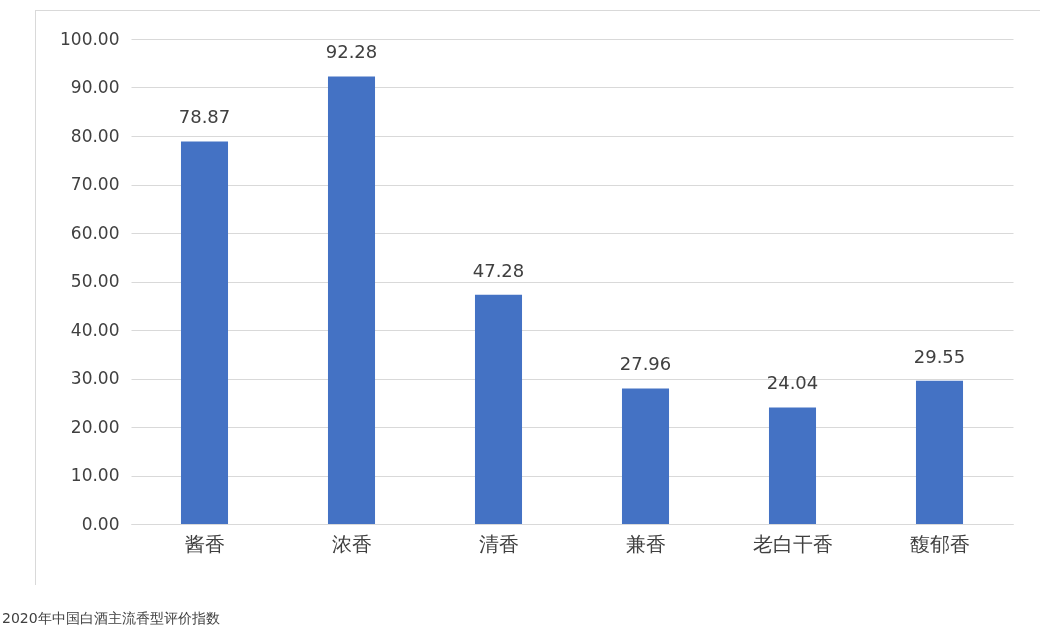  What do you see at coordinates (95, 426) in the screenshot?
I see `y-tick-label: 20.00` at bounding box center [95, 426].